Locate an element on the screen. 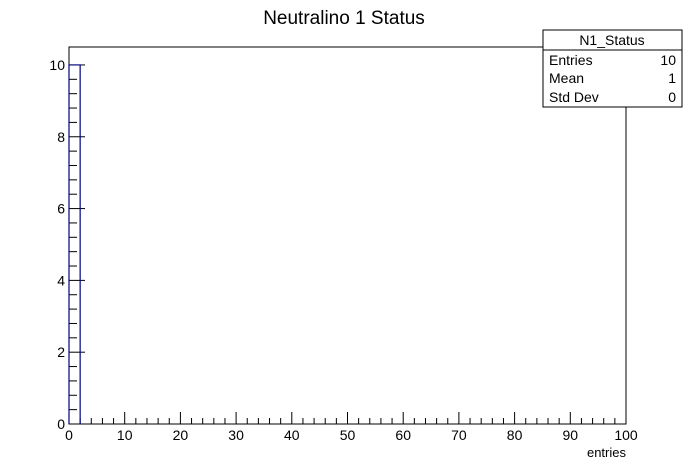 Image resolution: width=696 pixels, height=472 pixels. y-axis: 0 2 4 6 8 10 is located at coordinates (67, 244).